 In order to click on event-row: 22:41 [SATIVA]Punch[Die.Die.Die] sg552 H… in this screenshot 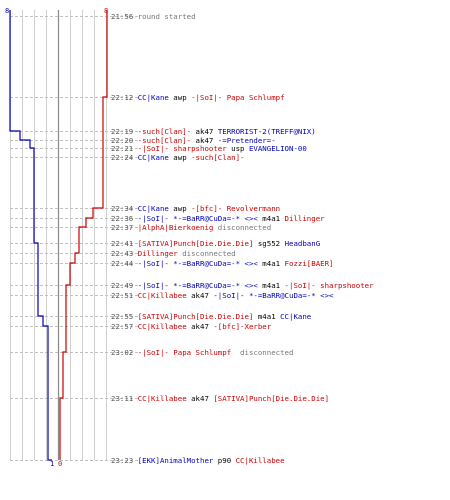, I will do `click(215, 243)`.